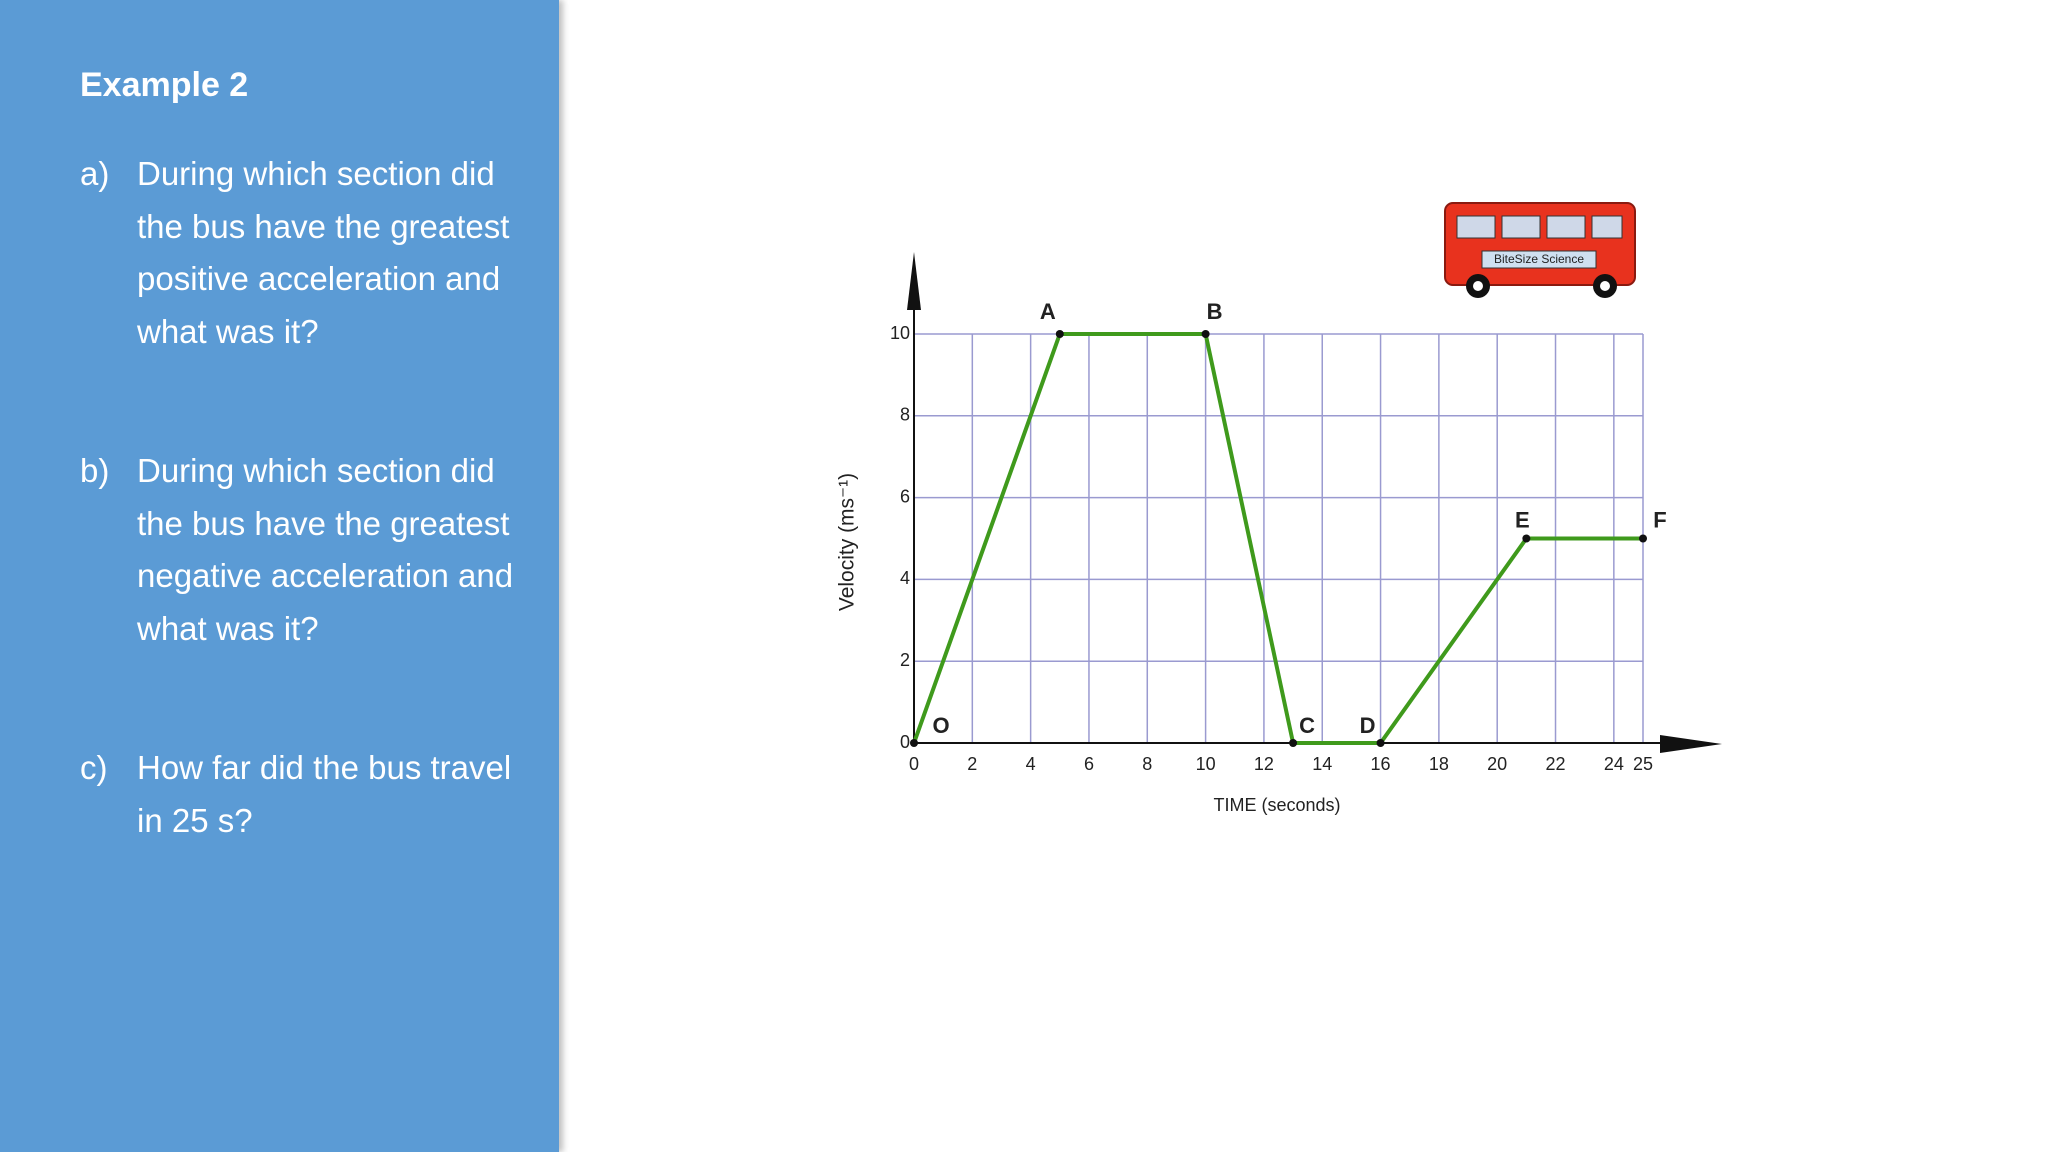 The image size is (2048, 1152). I want to click on x-tick-label: 24, so click(1614, 764).